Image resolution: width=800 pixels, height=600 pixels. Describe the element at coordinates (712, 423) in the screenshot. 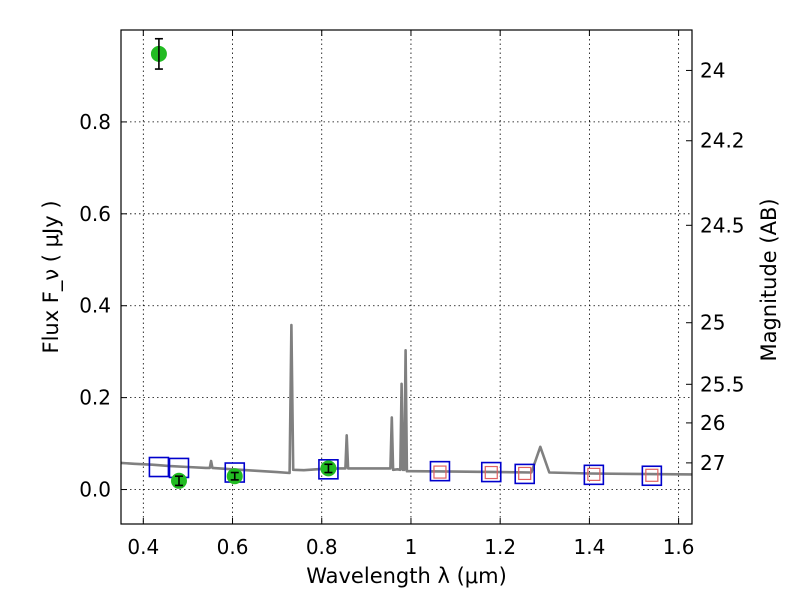

I see `y2-tick-label: 26` at that location.